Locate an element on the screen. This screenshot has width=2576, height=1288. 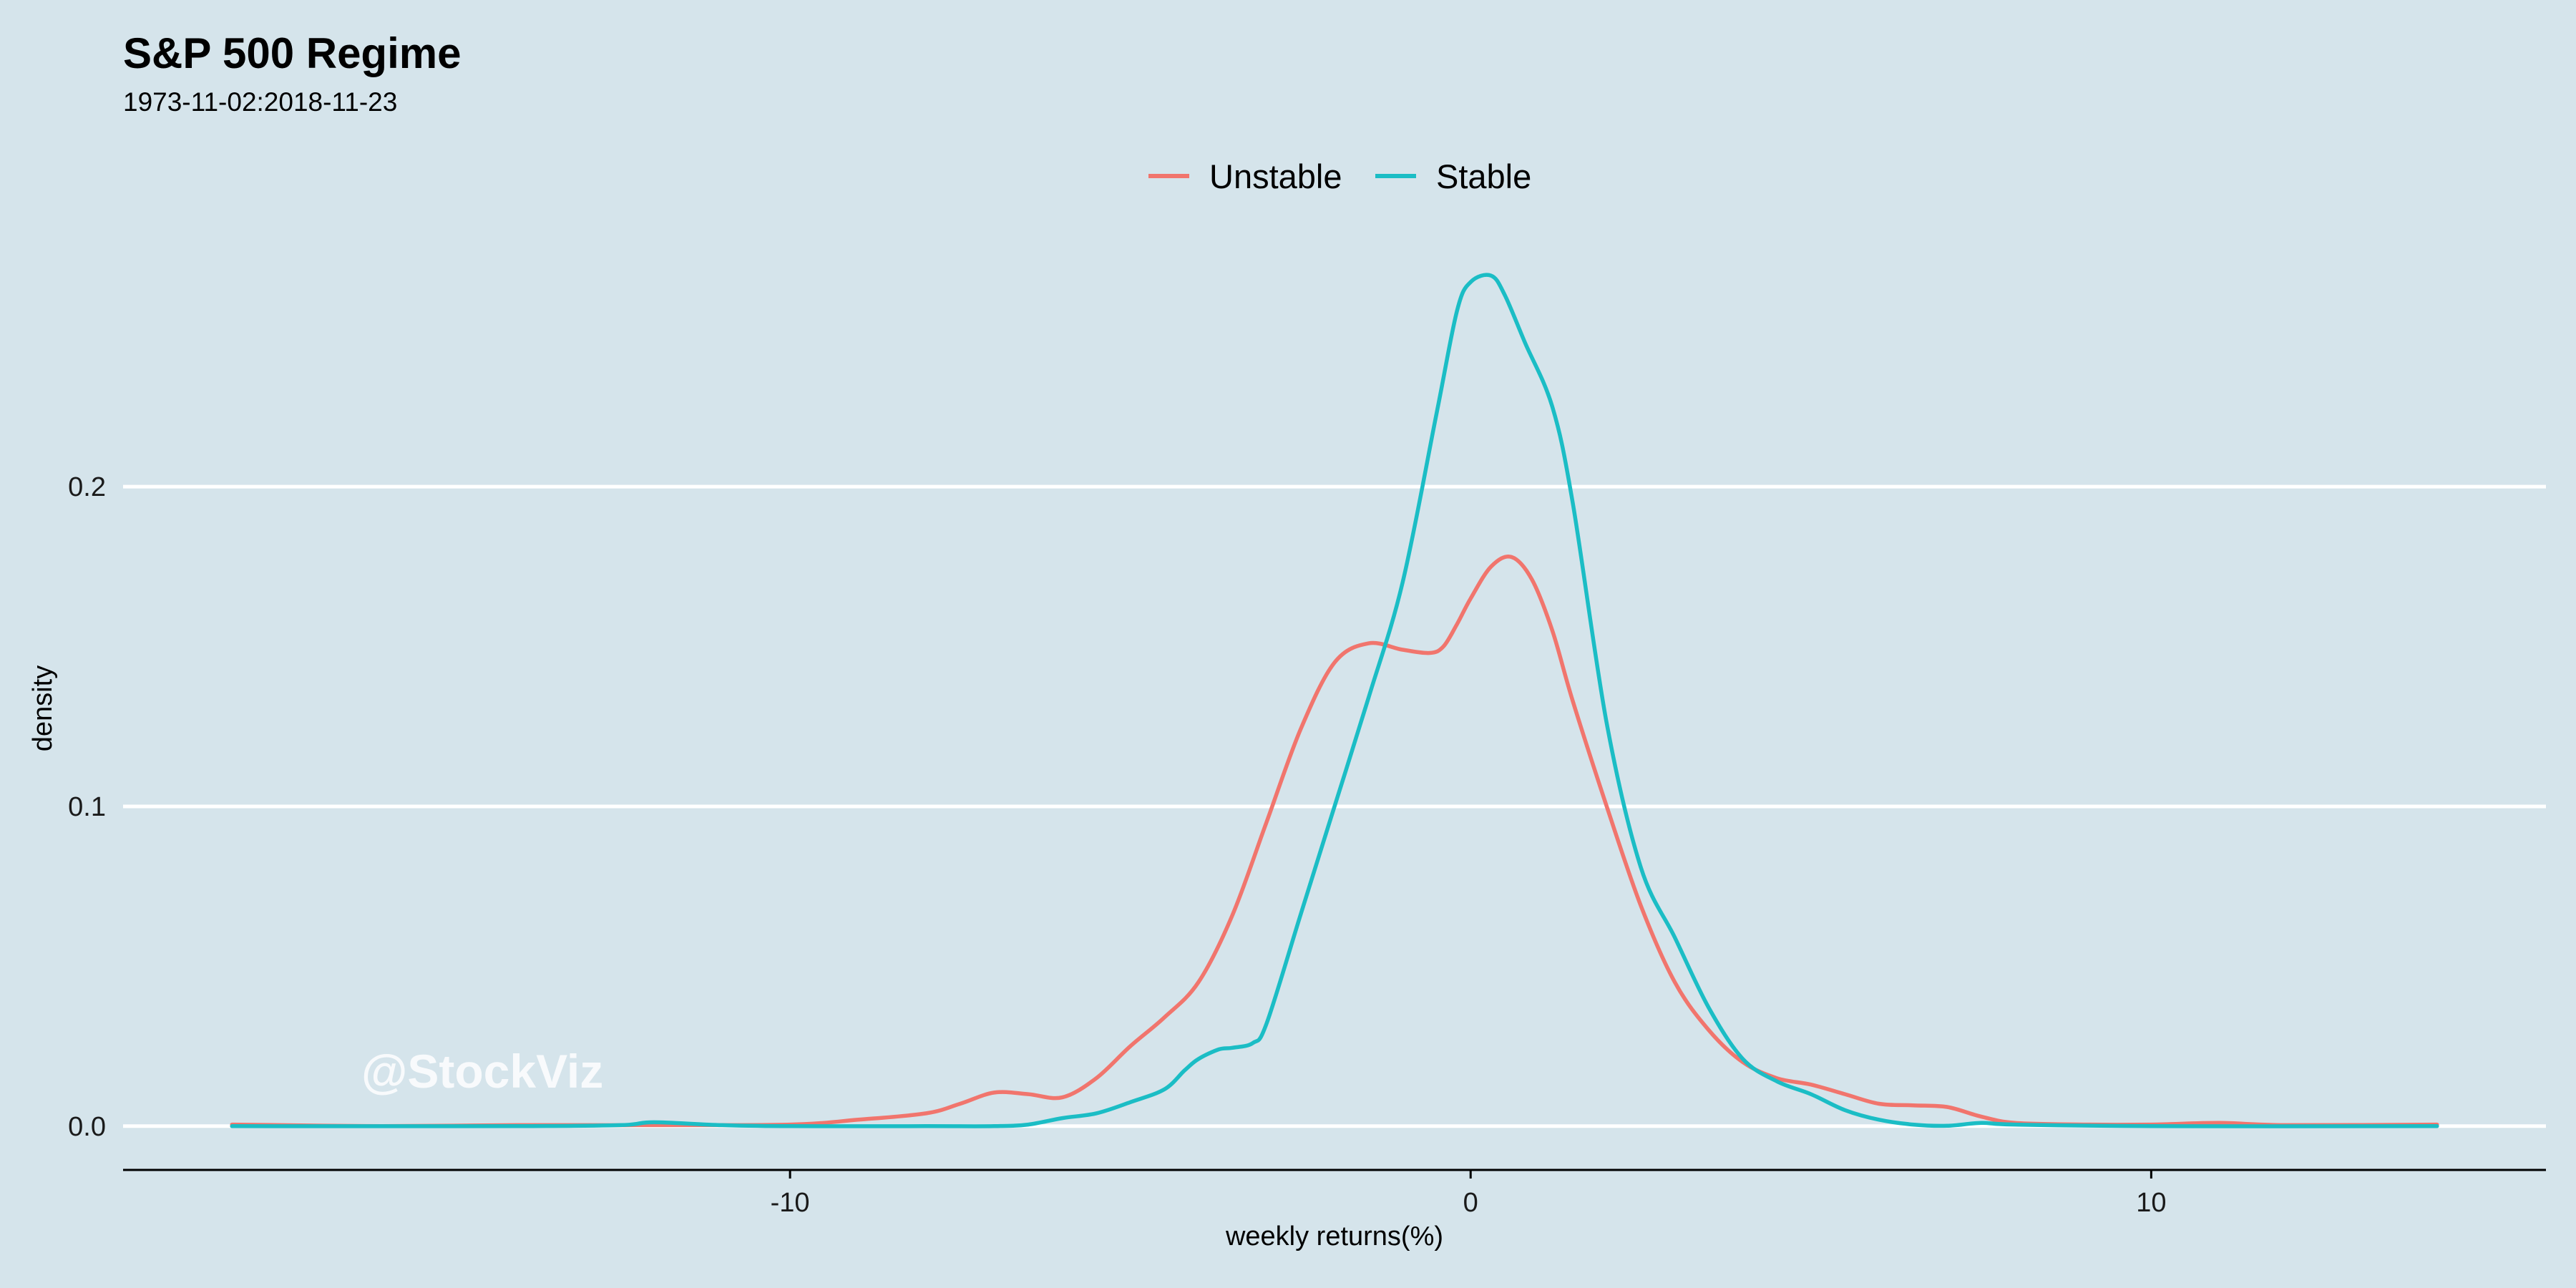
y-tick-label: 0.1 is located at coordinates (87, 807).